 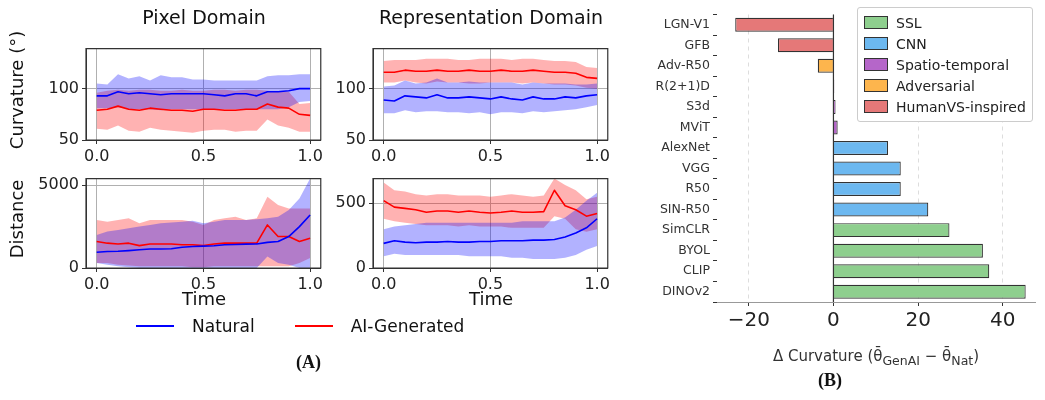 I want to click on y-tick-label: SimCLR, so click(x=686, y=229).